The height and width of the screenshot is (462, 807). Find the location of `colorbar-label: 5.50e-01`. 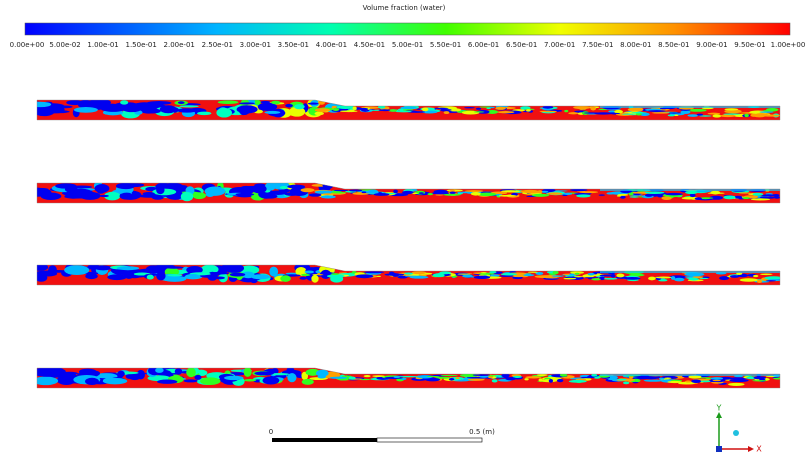

colorbar-label: 5.50e-01 is located at coordinates (445, 45).